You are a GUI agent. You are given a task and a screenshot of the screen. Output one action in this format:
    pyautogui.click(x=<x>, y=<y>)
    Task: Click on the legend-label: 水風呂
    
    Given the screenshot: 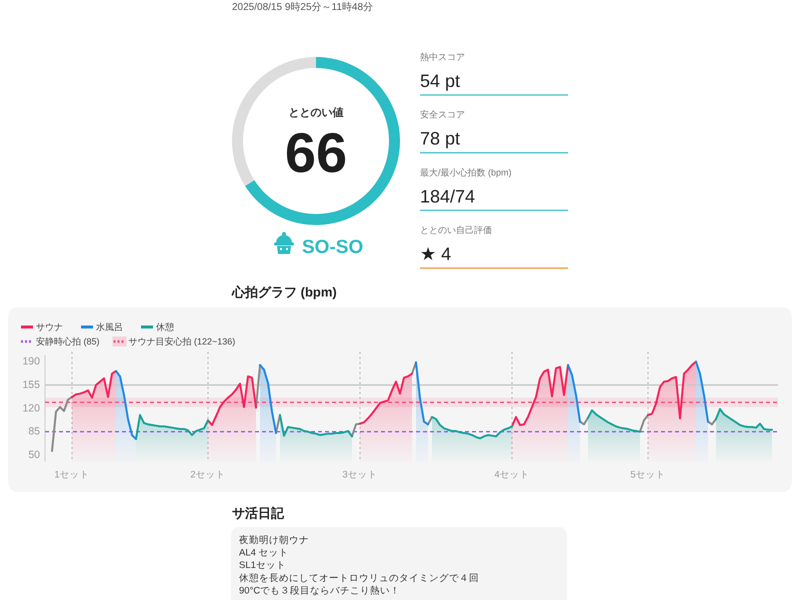 What is the action you would take?
    pyautogui.click(x=109, y=327)
    